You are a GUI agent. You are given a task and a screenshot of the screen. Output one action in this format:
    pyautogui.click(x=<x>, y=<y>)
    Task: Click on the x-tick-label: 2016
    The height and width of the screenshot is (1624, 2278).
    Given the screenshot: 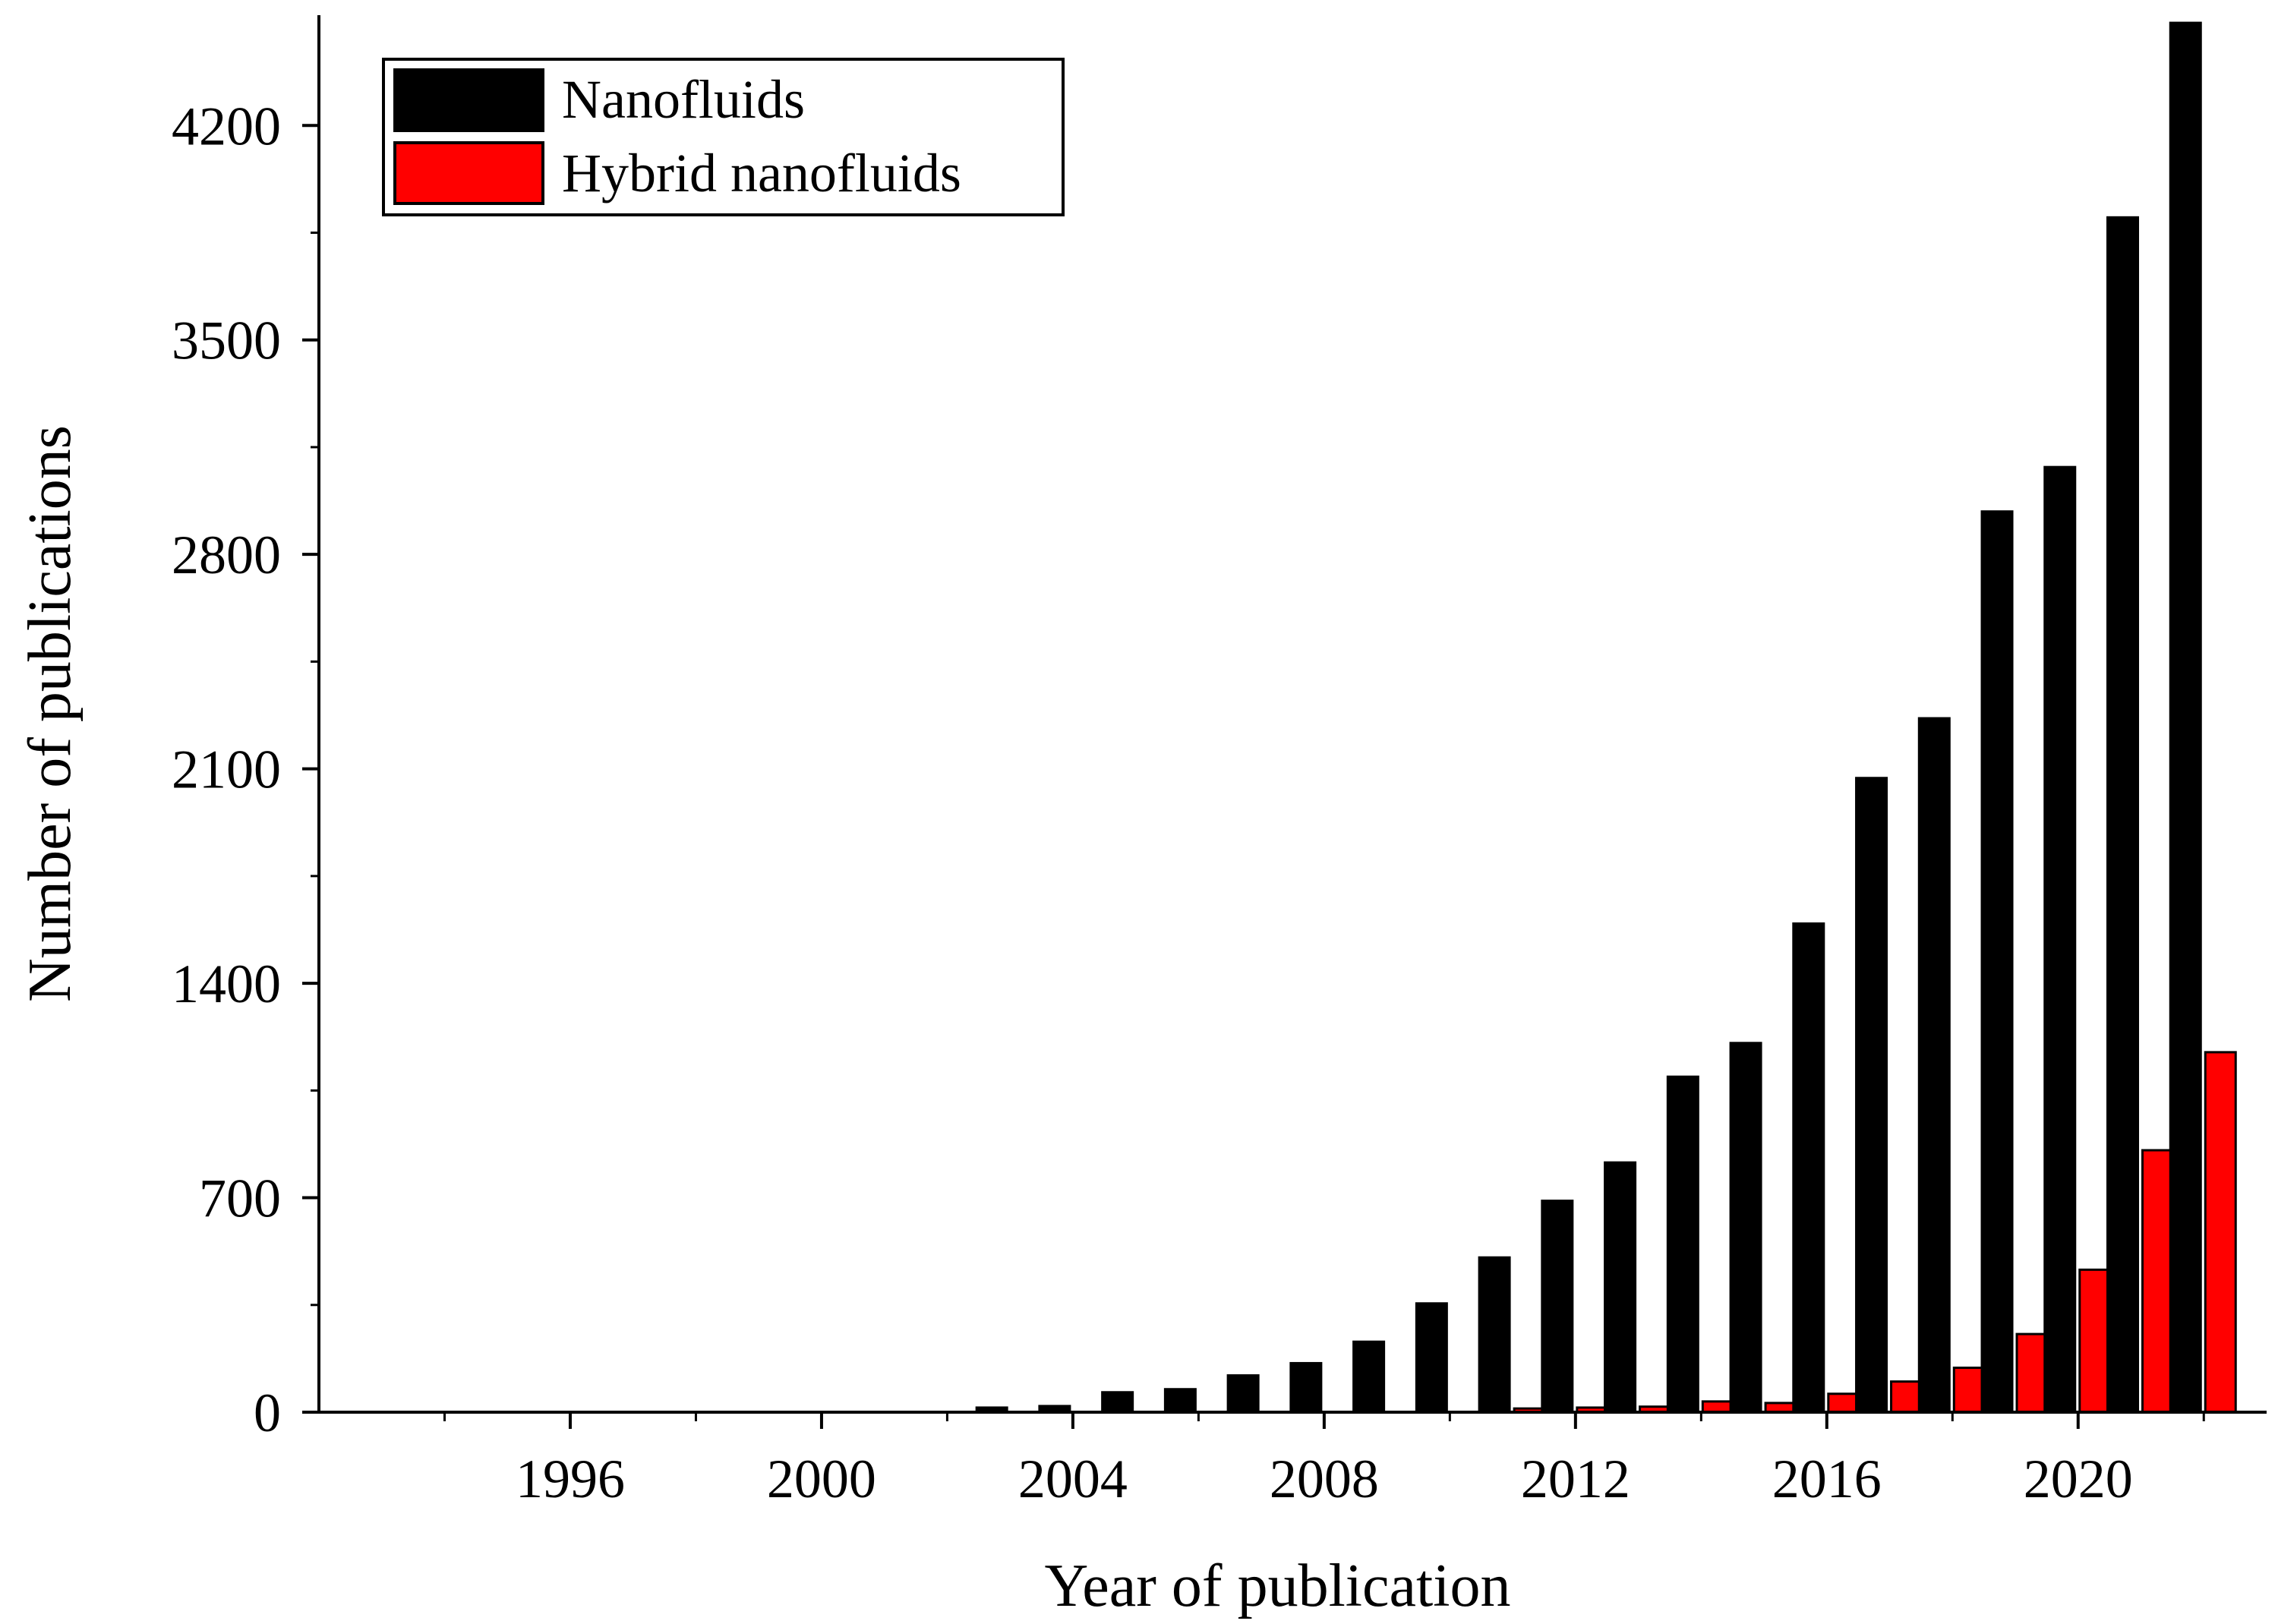 What is the action you would take?
    pyautogui.click(x=1827, y=1479)
    